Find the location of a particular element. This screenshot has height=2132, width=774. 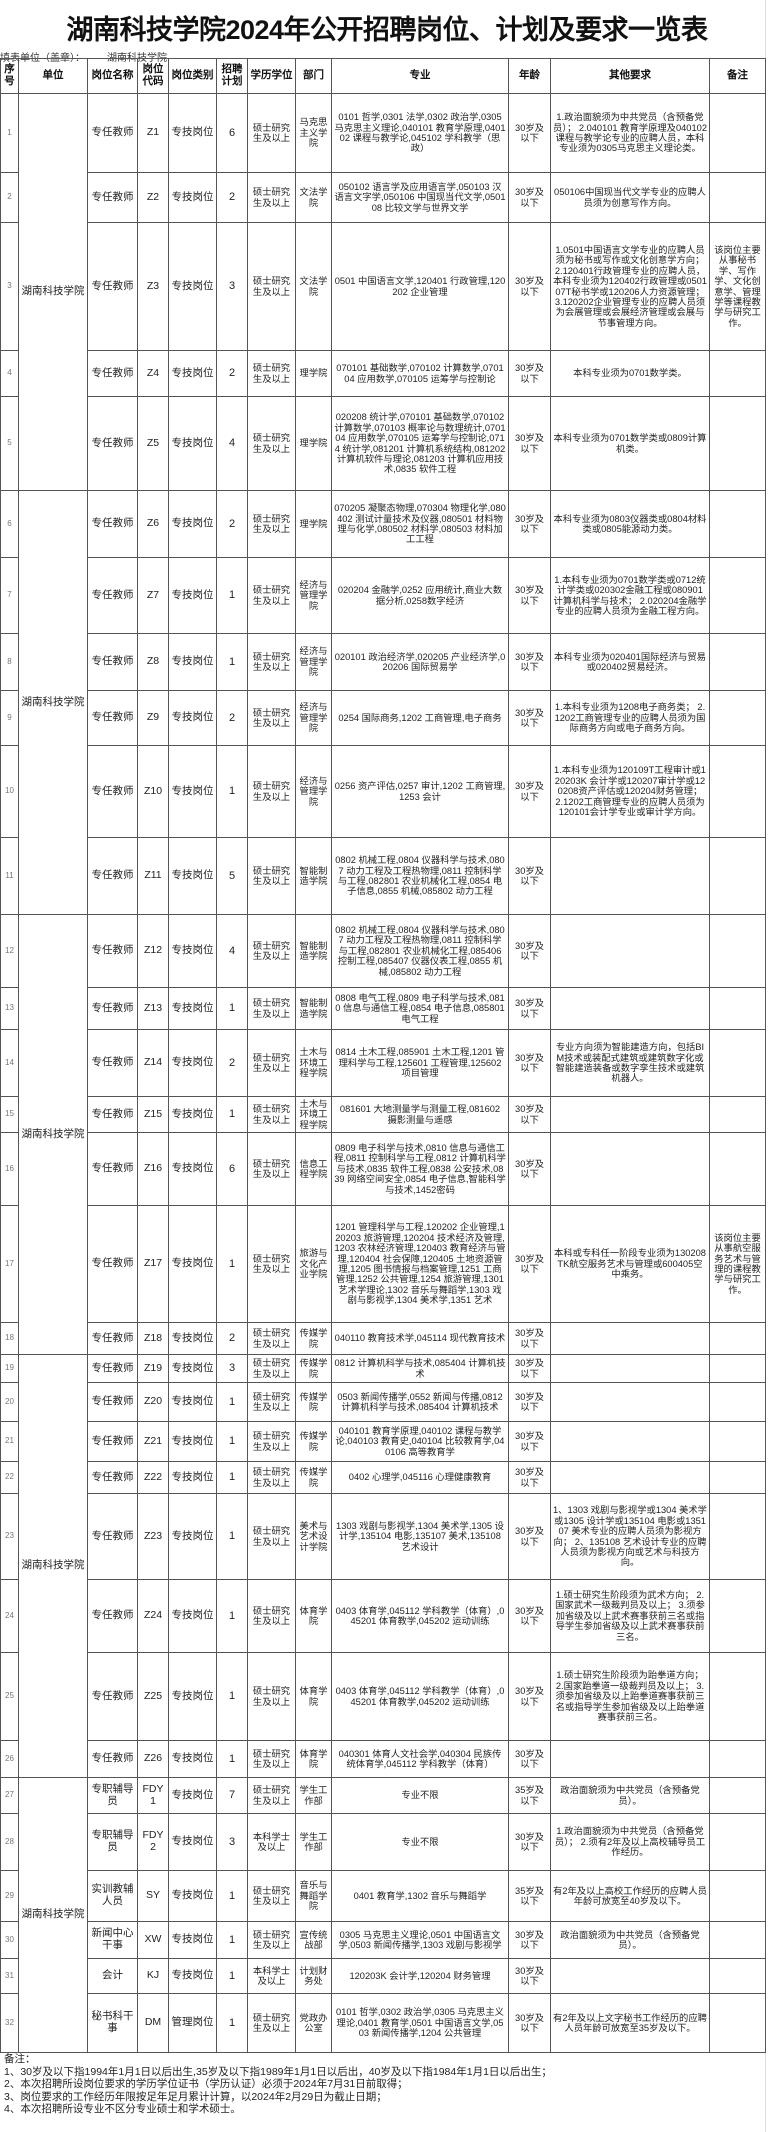

cell-plan: 2 is located at coordinates (232, 373).